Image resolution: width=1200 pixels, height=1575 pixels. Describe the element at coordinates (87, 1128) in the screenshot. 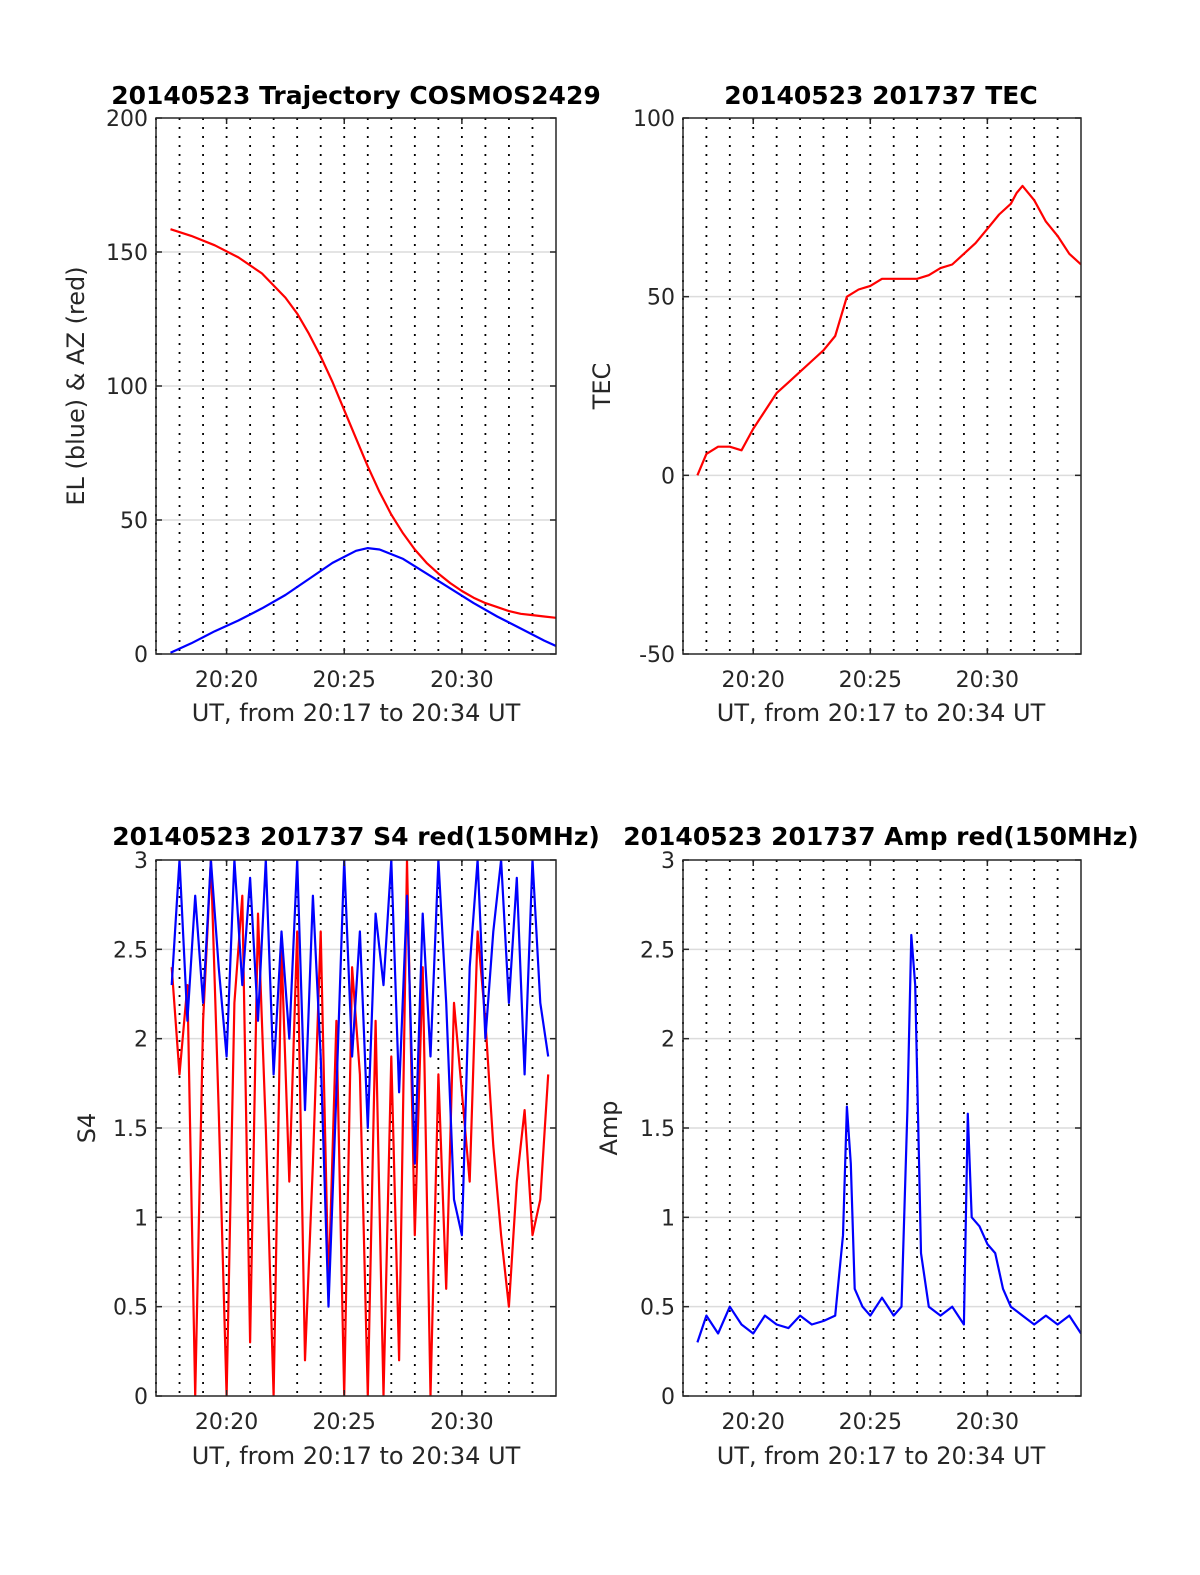

I see `y-axis-label: S4` at that location.